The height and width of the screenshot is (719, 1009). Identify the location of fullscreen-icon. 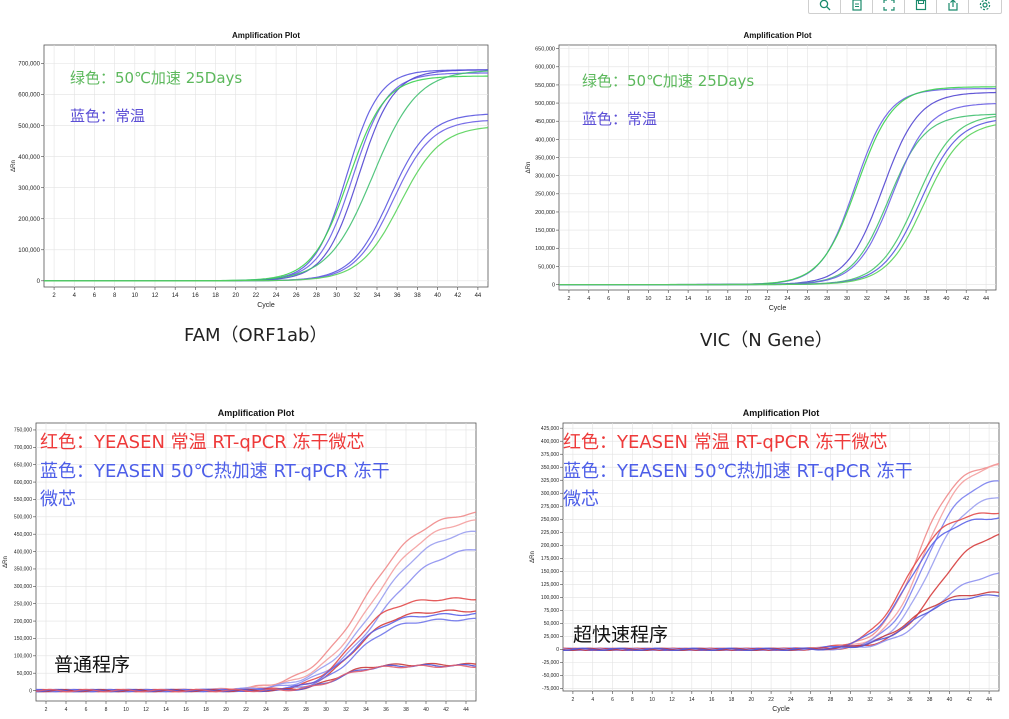
(889, 6).